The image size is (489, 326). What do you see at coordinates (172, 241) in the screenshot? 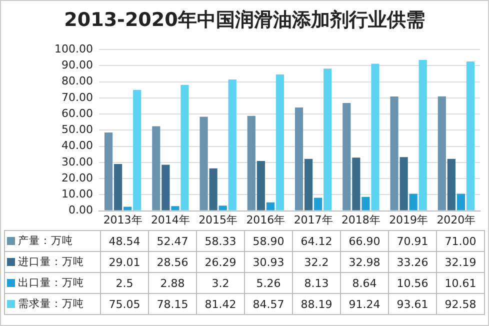
I see `data-label: 52.47` at bounding box center [172, 241].